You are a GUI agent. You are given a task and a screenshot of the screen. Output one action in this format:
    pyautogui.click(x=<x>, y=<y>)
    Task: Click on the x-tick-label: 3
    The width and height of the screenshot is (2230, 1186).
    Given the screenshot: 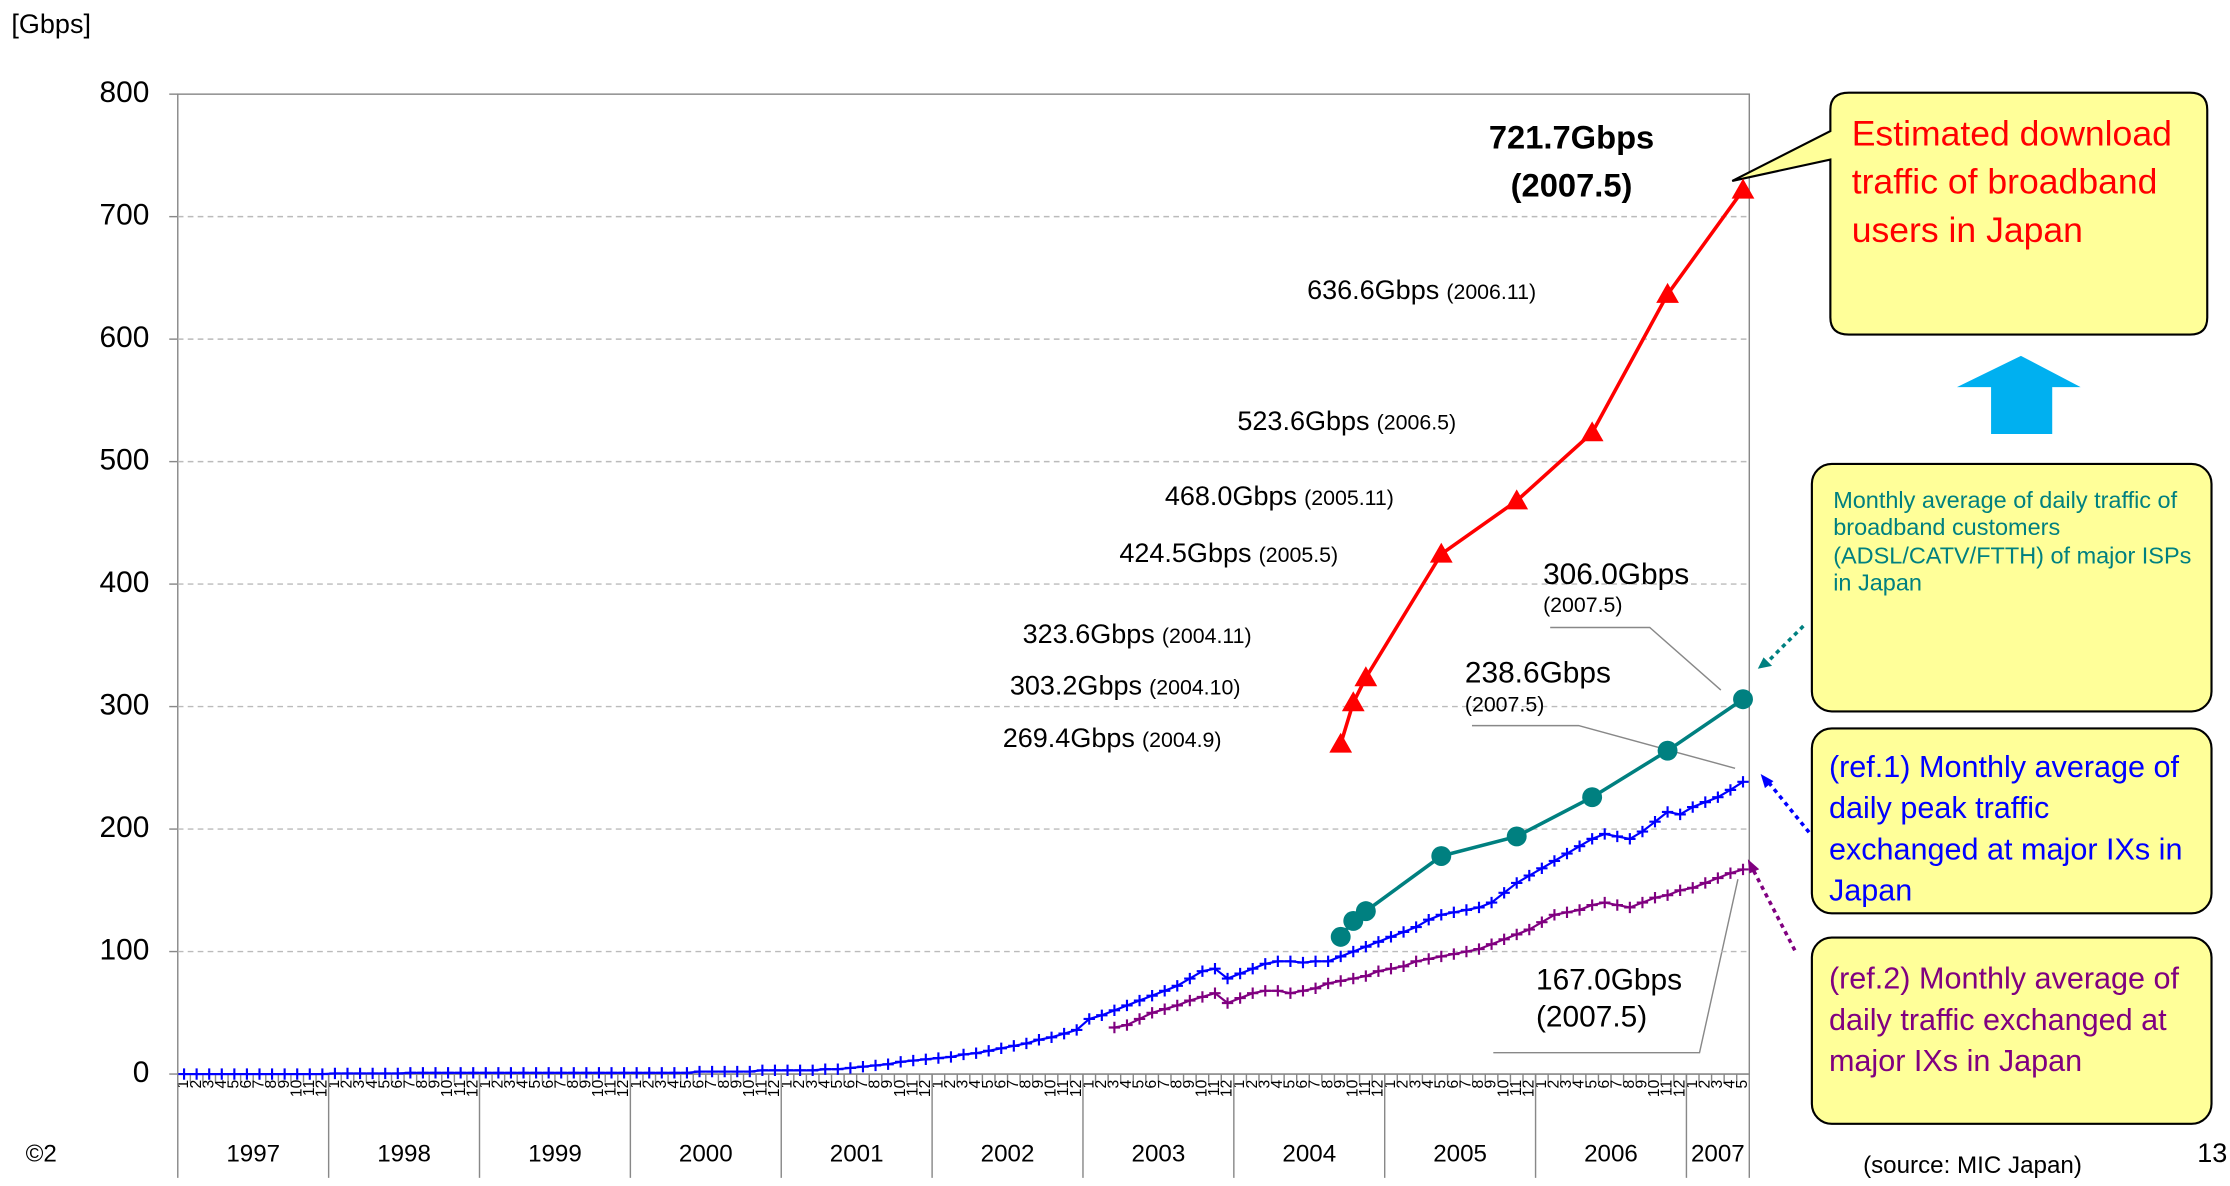 What is the action you would take?
    pyautogui.click(x=1415, y=1084)
    